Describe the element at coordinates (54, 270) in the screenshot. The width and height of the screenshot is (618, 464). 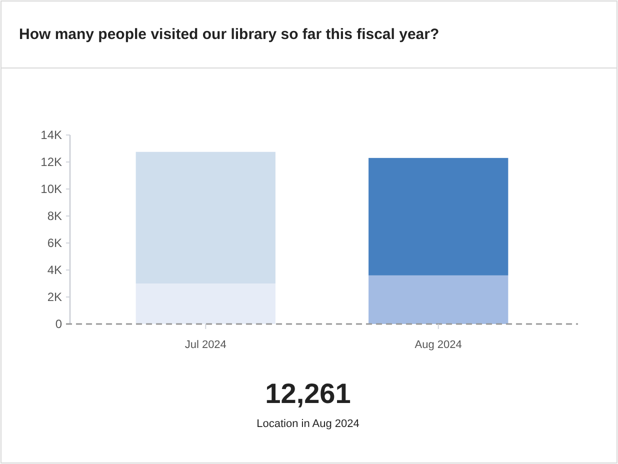
I see `y-tick-label: 4K` at that location.